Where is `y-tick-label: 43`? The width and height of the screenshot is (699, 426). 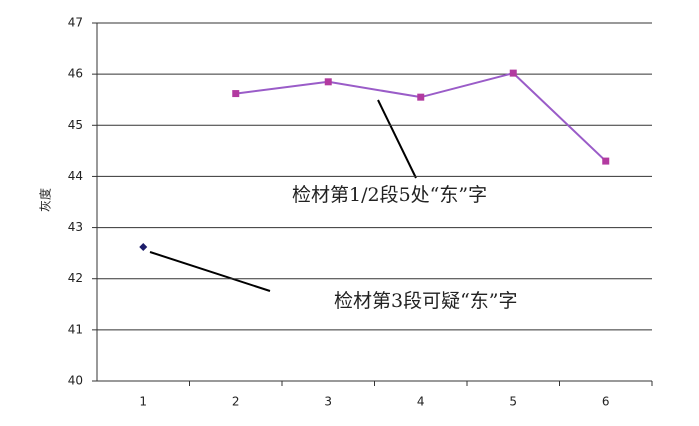
y-tick-label: 43 is located at coordinates (75, 227).